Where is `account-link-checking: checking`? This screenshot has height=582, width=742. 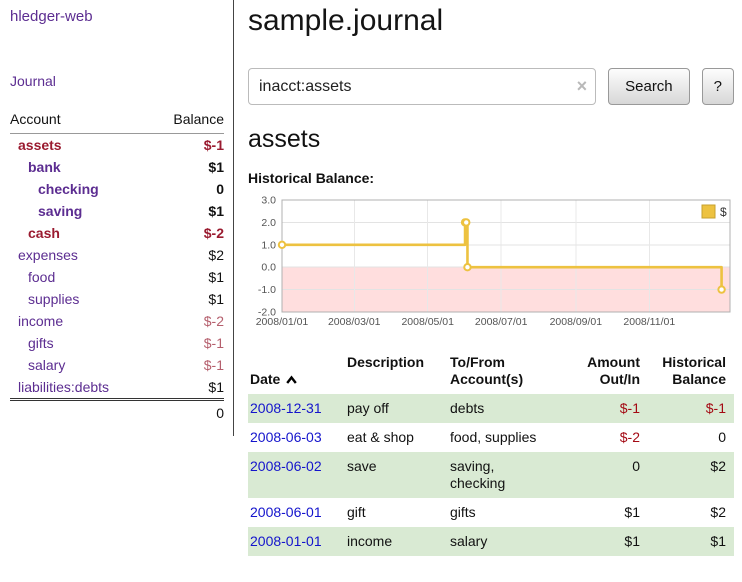 account-link-checking: checking is located at coordinates (68, 189).